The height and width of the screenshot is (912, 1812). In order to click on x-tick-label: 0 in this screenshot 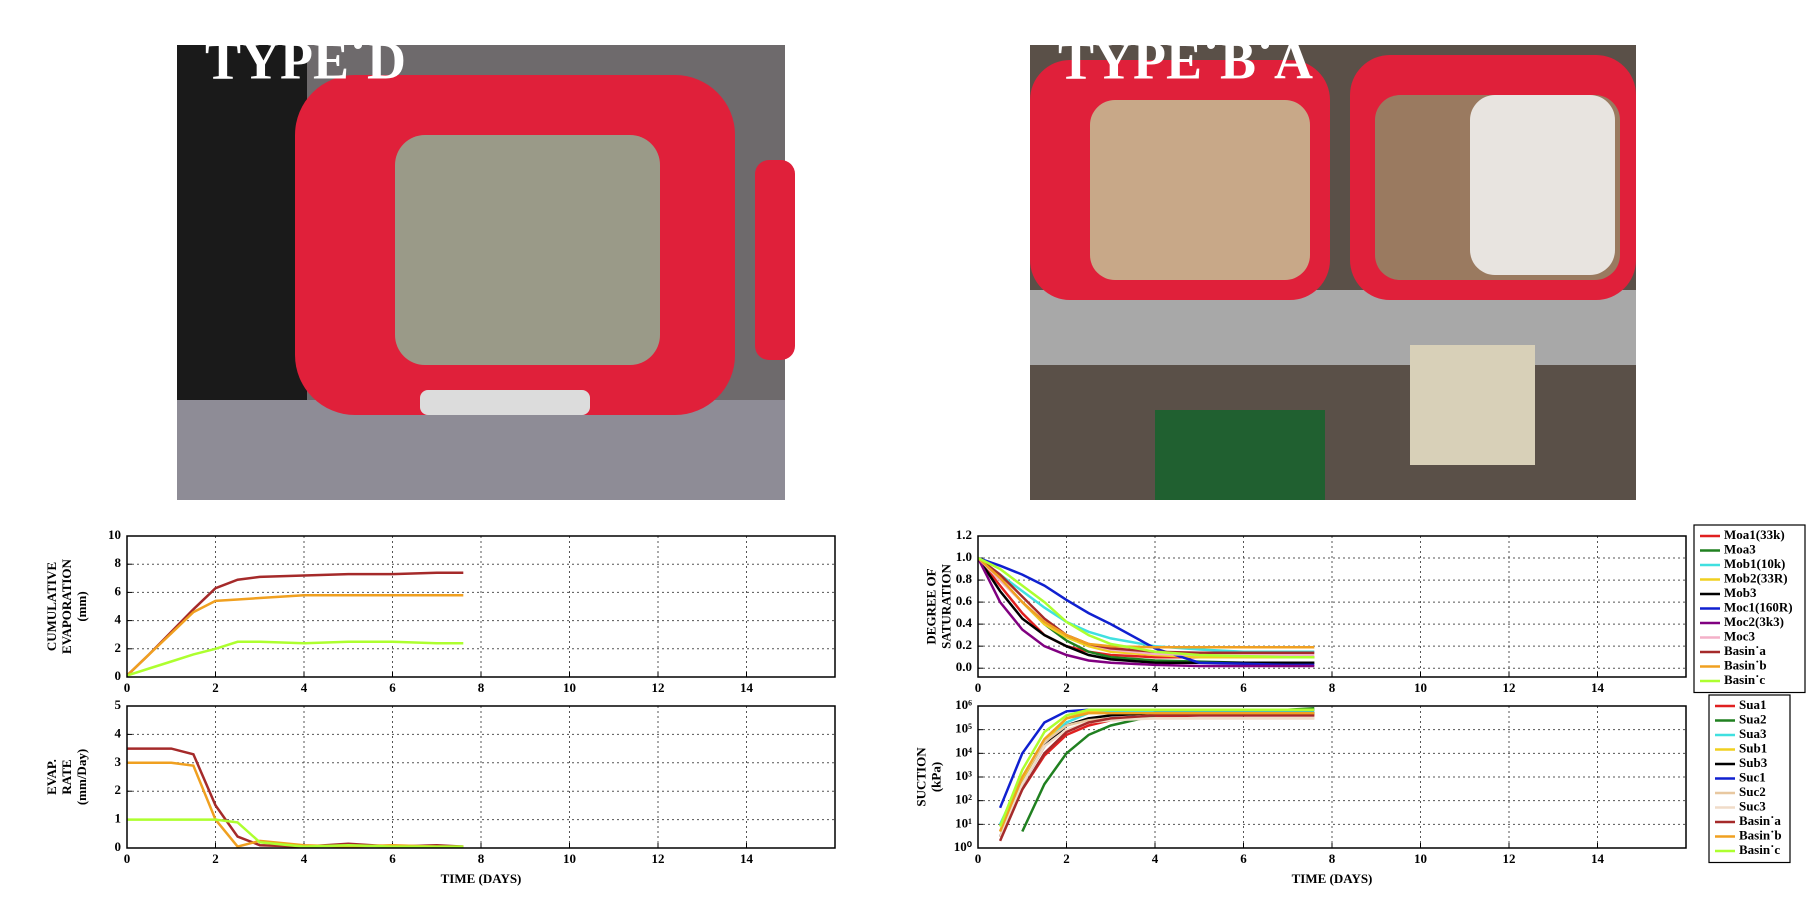, I will do `click(127, 687)`.